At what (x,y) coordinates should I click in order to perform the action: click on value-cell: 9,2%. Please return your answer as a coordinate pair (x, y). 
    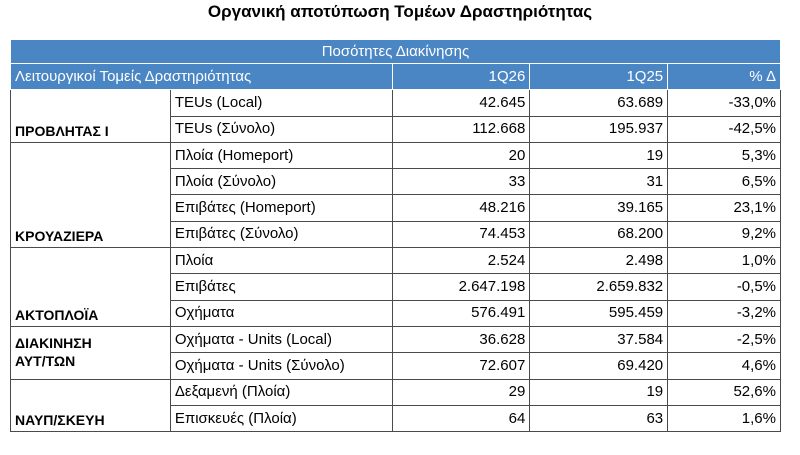
    Looking at the image, I should click on (724, 234).